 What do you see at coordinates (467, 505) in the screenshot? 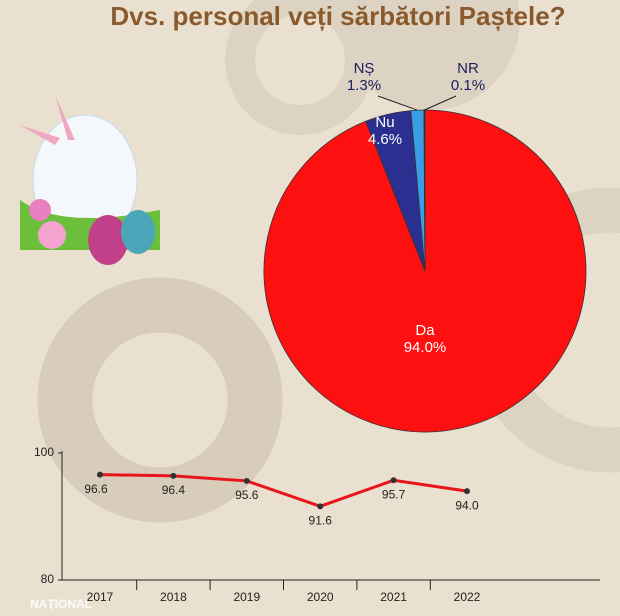
I see `data-label: 94.0` at bounding box center [467, 505].